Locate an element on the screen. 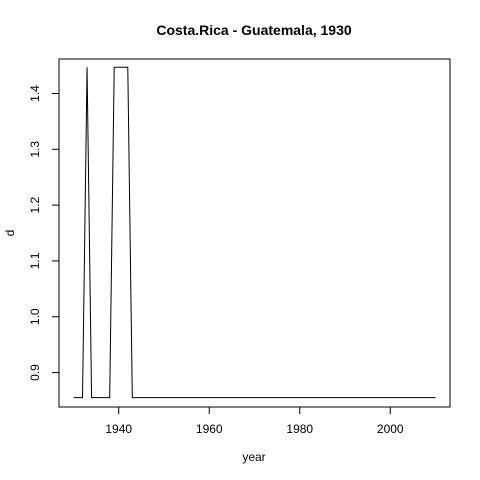 This screenshot has width=480, height=480. x-tick-label: 1960 is located at coordinates (209, 429).